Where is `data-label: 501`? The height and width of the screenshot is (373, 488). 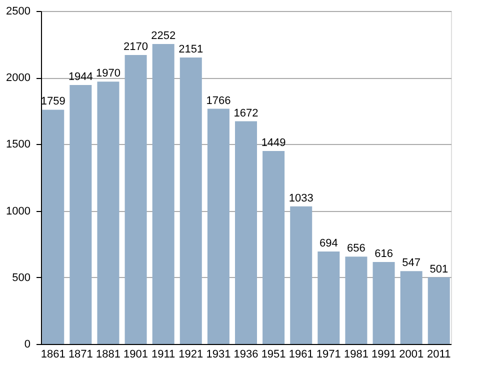
data-label: 501 is located at coordinates (439, 269).